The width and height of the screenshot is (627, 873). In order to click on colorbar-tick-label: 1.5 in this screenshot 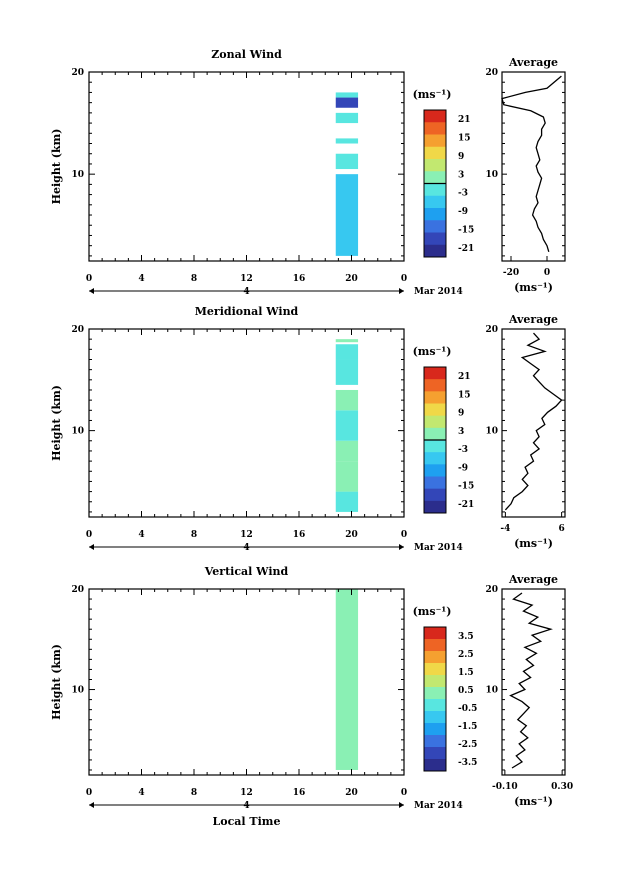, I will do `click(466, 673)`.